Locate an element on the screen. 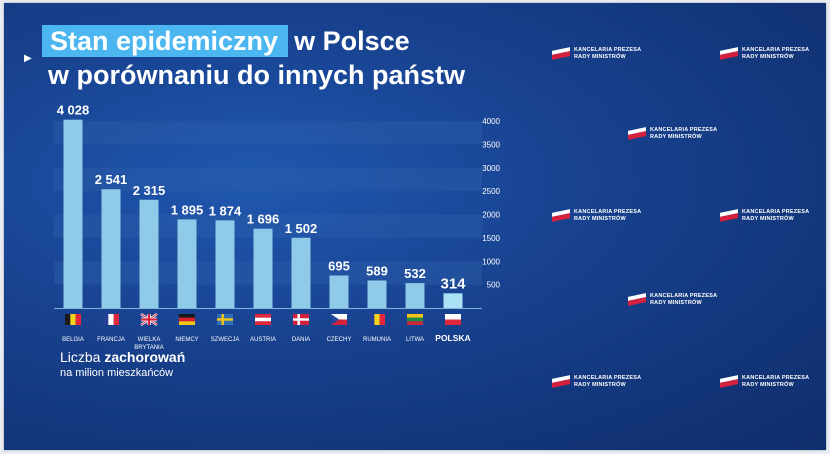 Image resolution: width=830 pixels, height=454 pixels. category-label: BRYTANIA is located at coordinates (148, 348).